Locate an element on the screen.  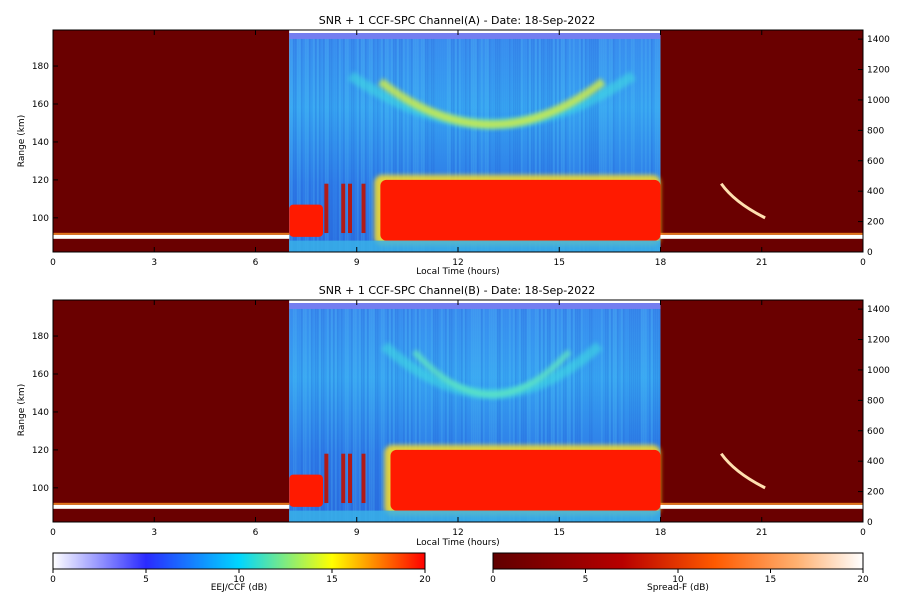
colorbar-spread-f: 0 5 10 15 20 Spread-F (dB) is located at coordinates (679, 572).